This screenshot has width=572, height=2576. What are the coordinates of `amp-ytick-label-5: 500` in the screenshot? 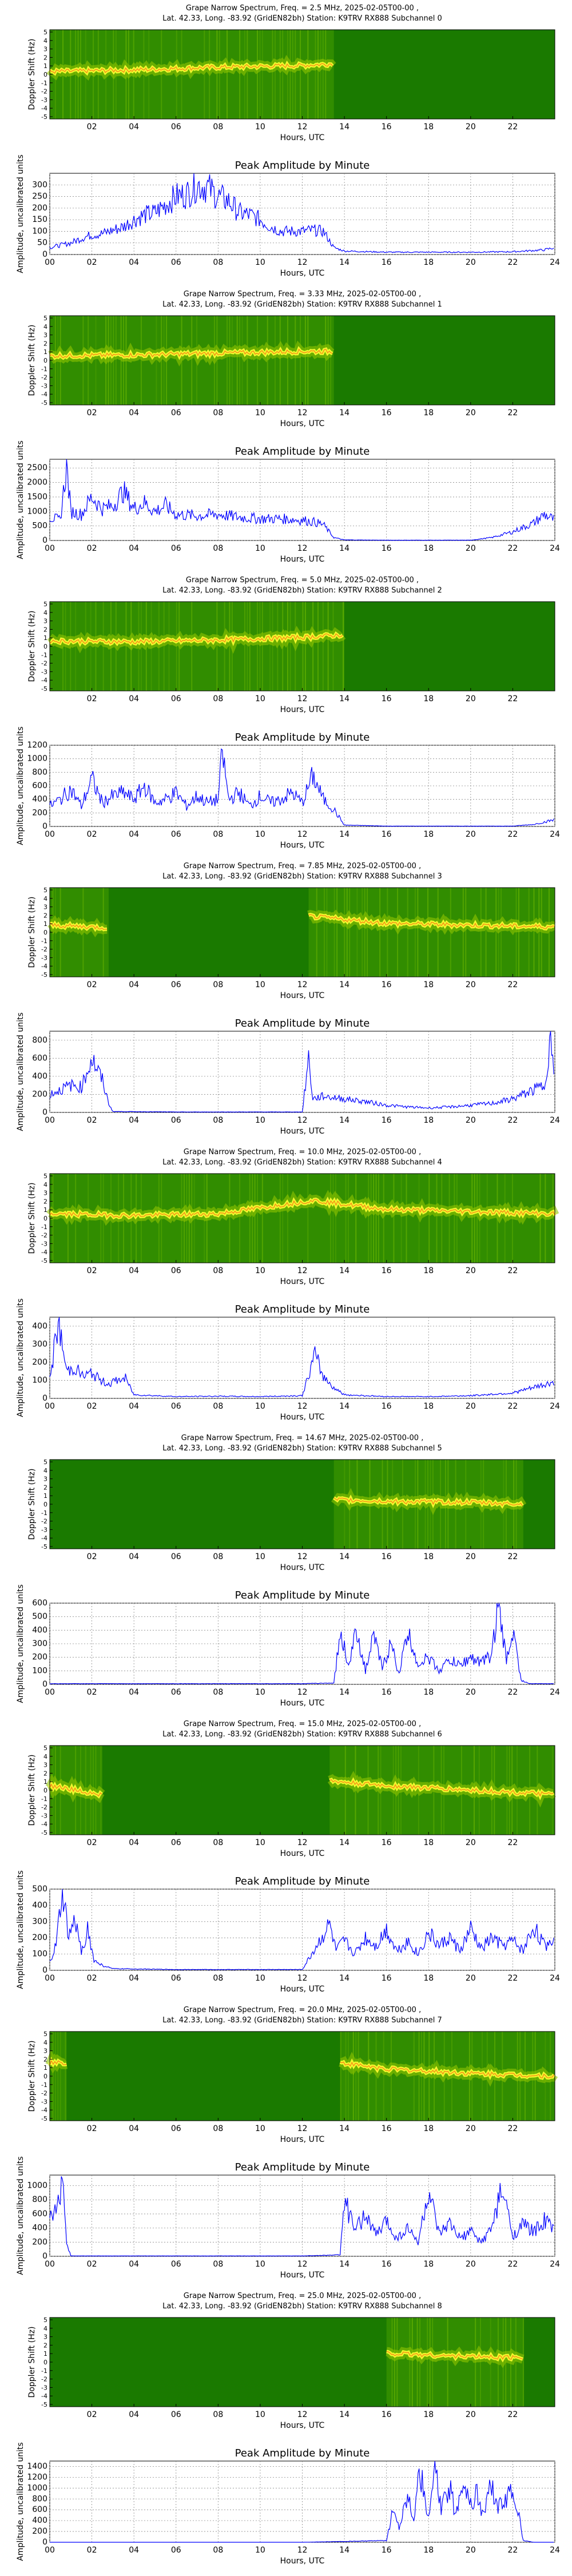 It's located at (39, 1617).